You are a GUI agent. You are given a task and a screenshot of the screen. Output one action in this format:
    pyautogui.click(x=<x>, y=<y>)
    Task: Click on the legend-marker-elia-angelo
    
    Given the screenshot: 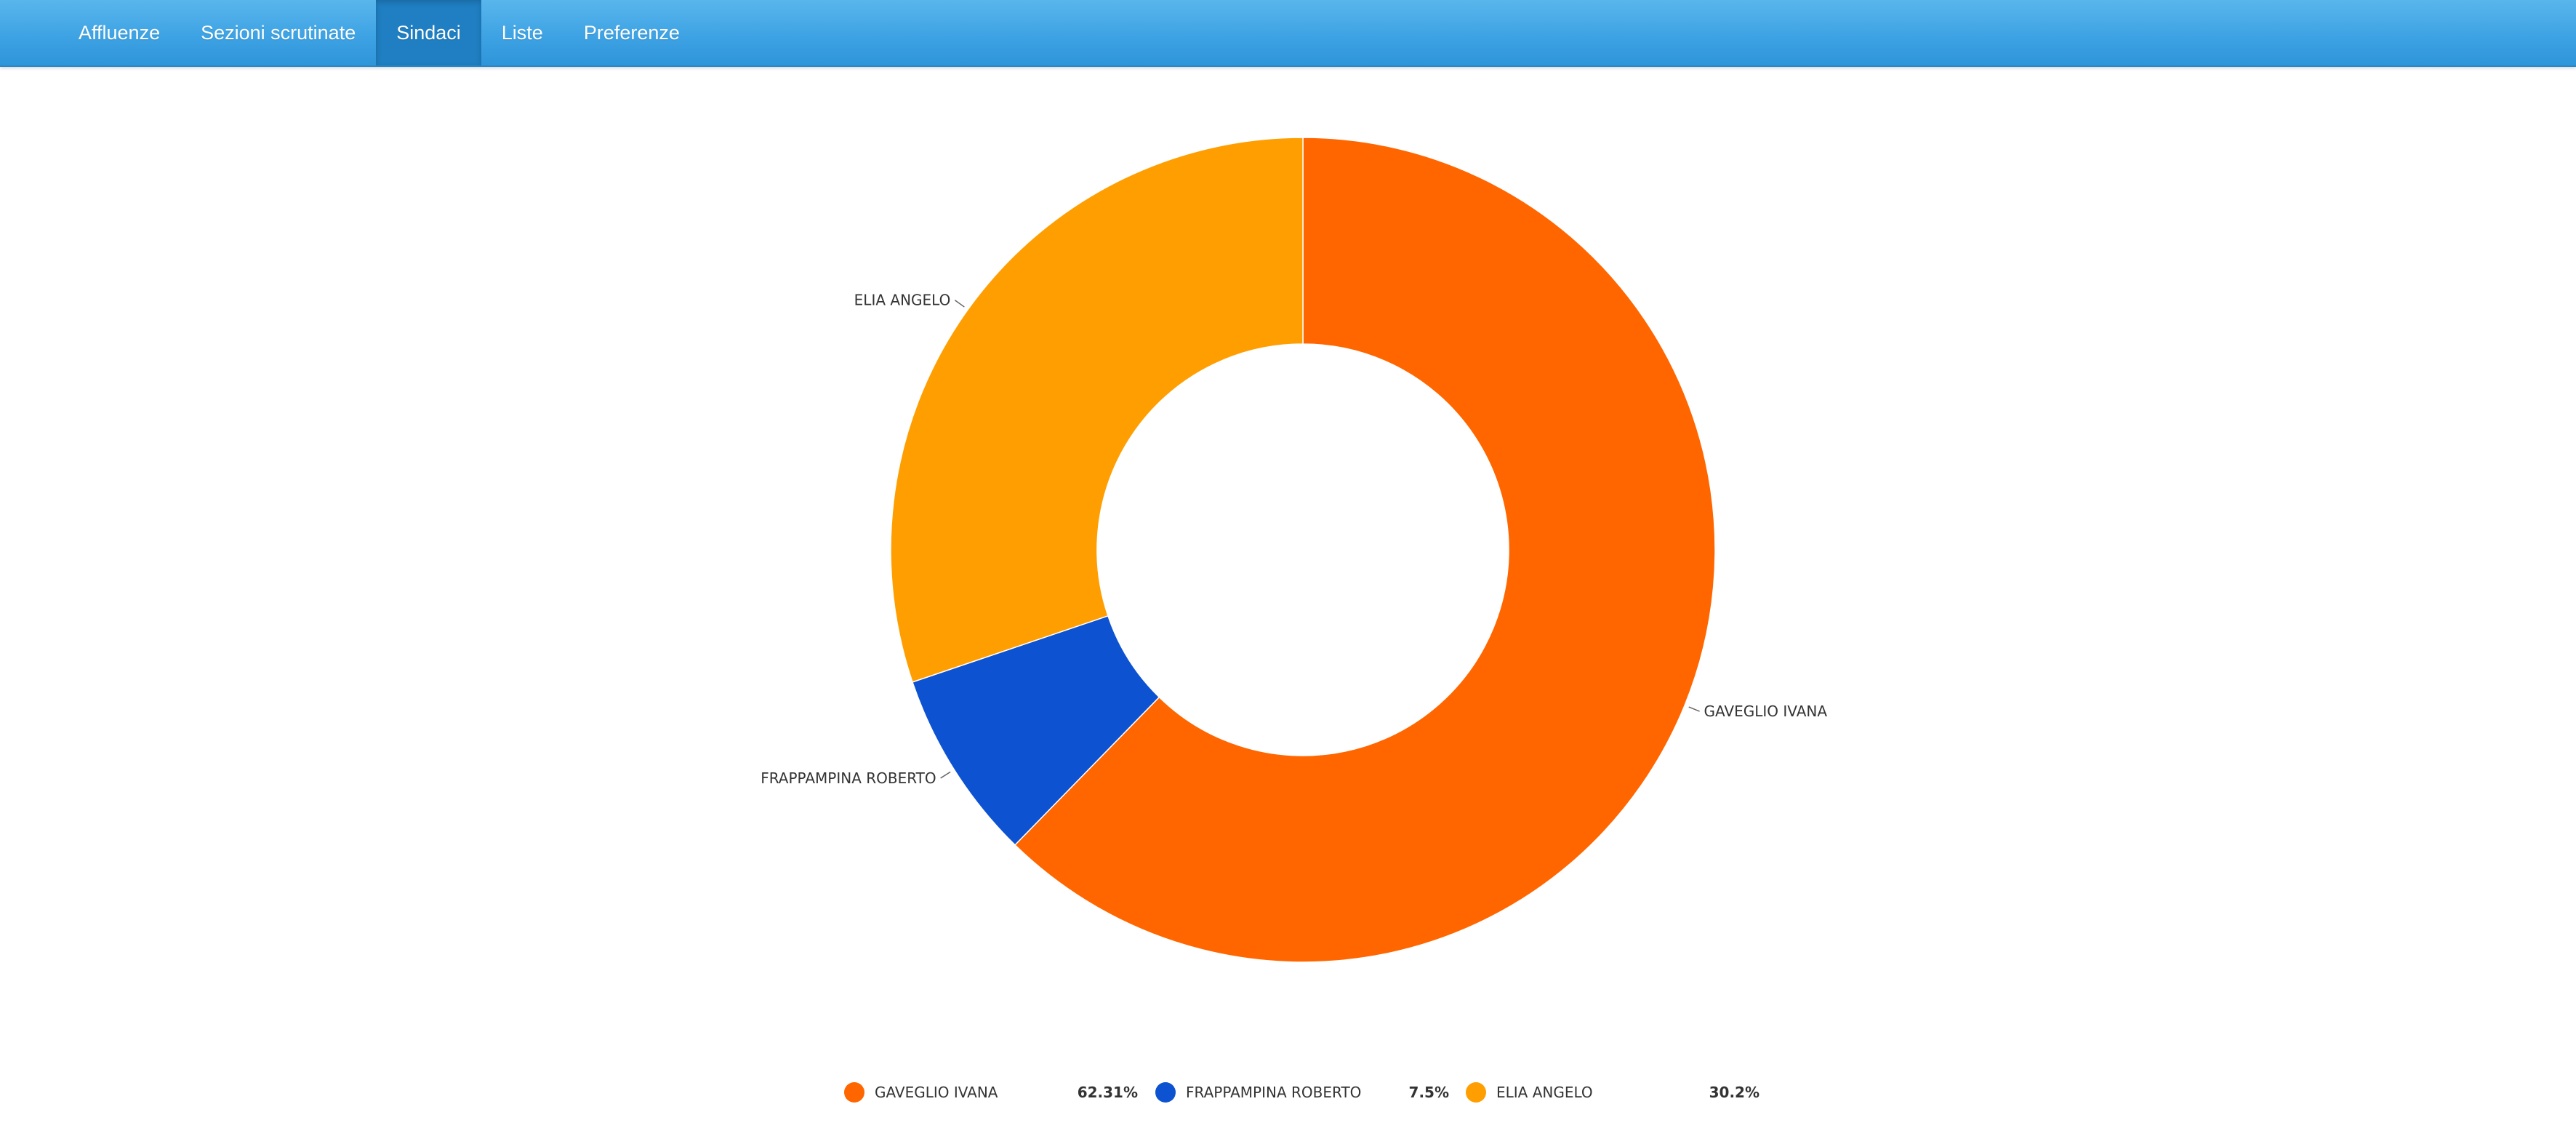 What is the action you would take?
    pyautogui.click(x=1476, y=1092)
    